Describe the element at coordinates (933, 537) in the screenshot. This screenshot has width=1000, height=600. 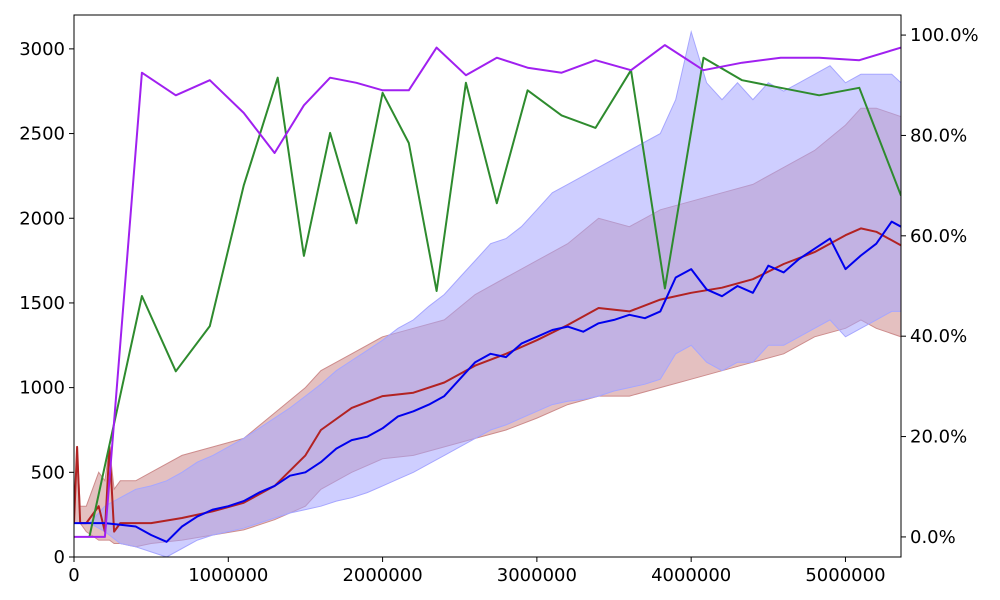
I see `y2-tick-label: 0.0%` at that location.